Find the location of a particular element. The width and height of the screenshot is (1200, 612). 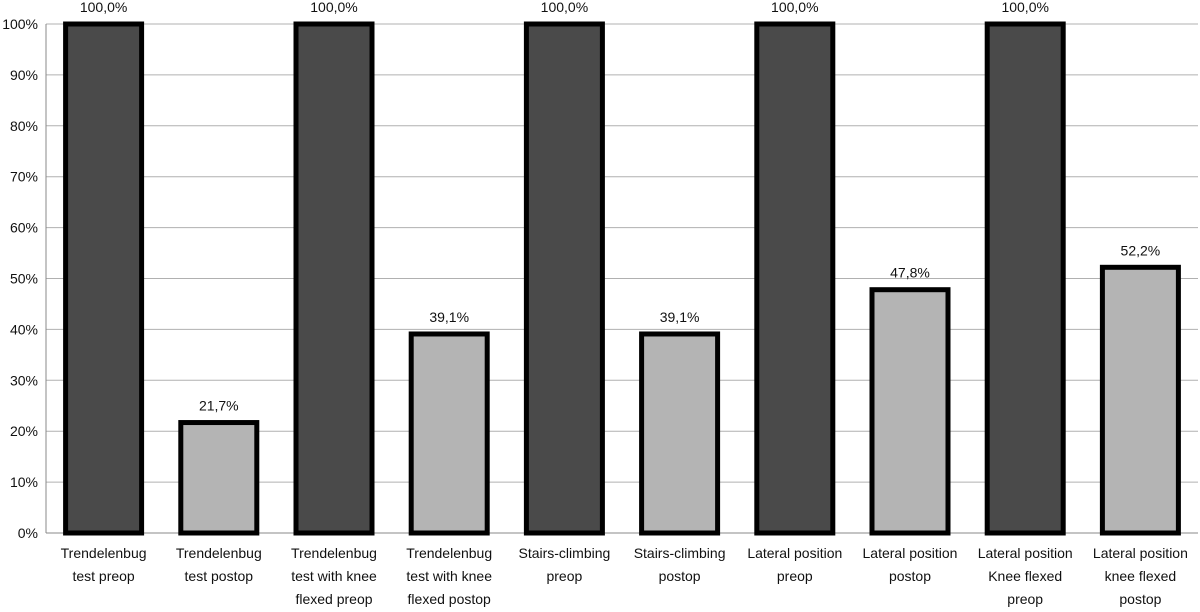

y-tick-label: 90% is located at coordinates (24, 75).